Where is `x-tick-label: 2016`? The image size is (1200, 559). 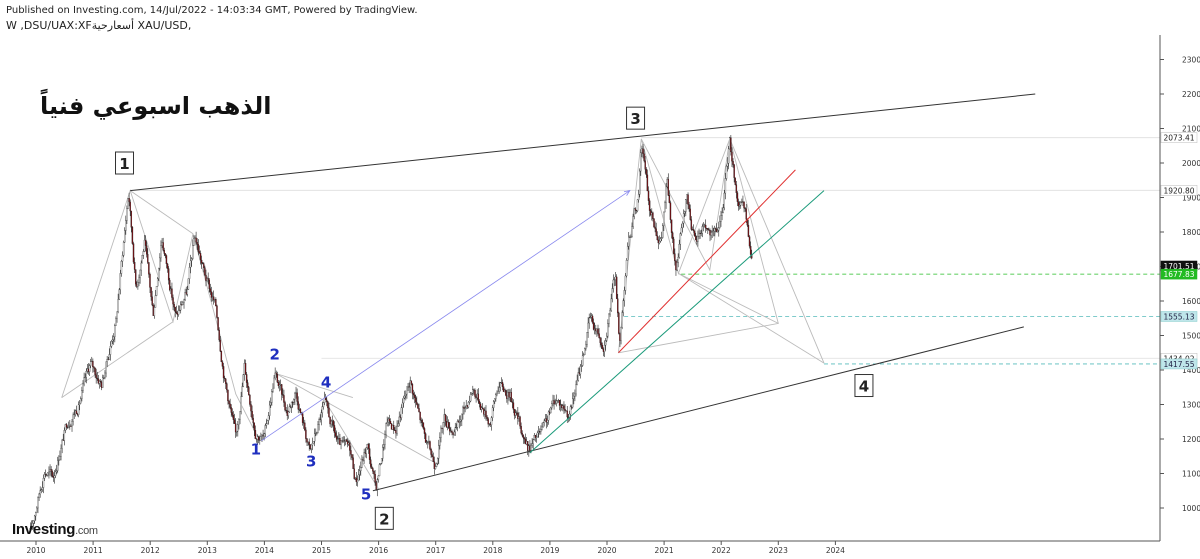
x-tick-label: 2016 is located at coordinates (378, 550).